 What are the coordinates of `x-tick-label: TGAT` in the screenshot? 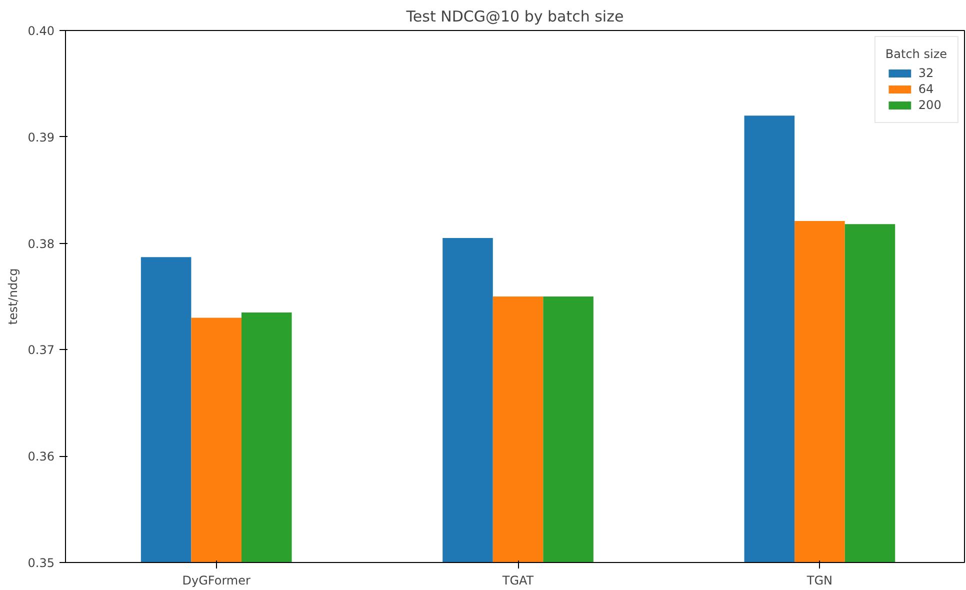 It's located at (517, 581).